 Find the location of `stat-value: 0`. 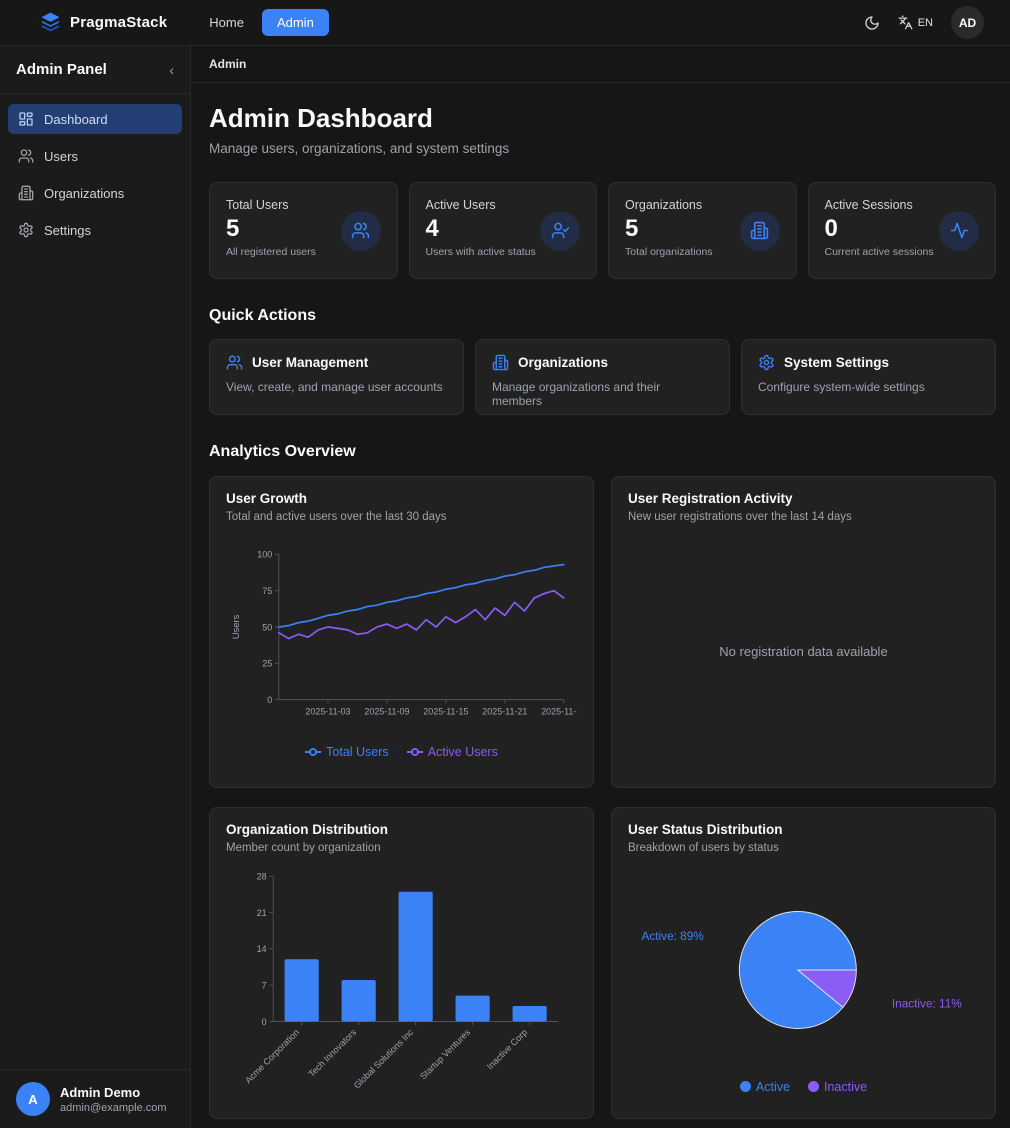

stat-value: 0 is located at coordinates (831, 228).